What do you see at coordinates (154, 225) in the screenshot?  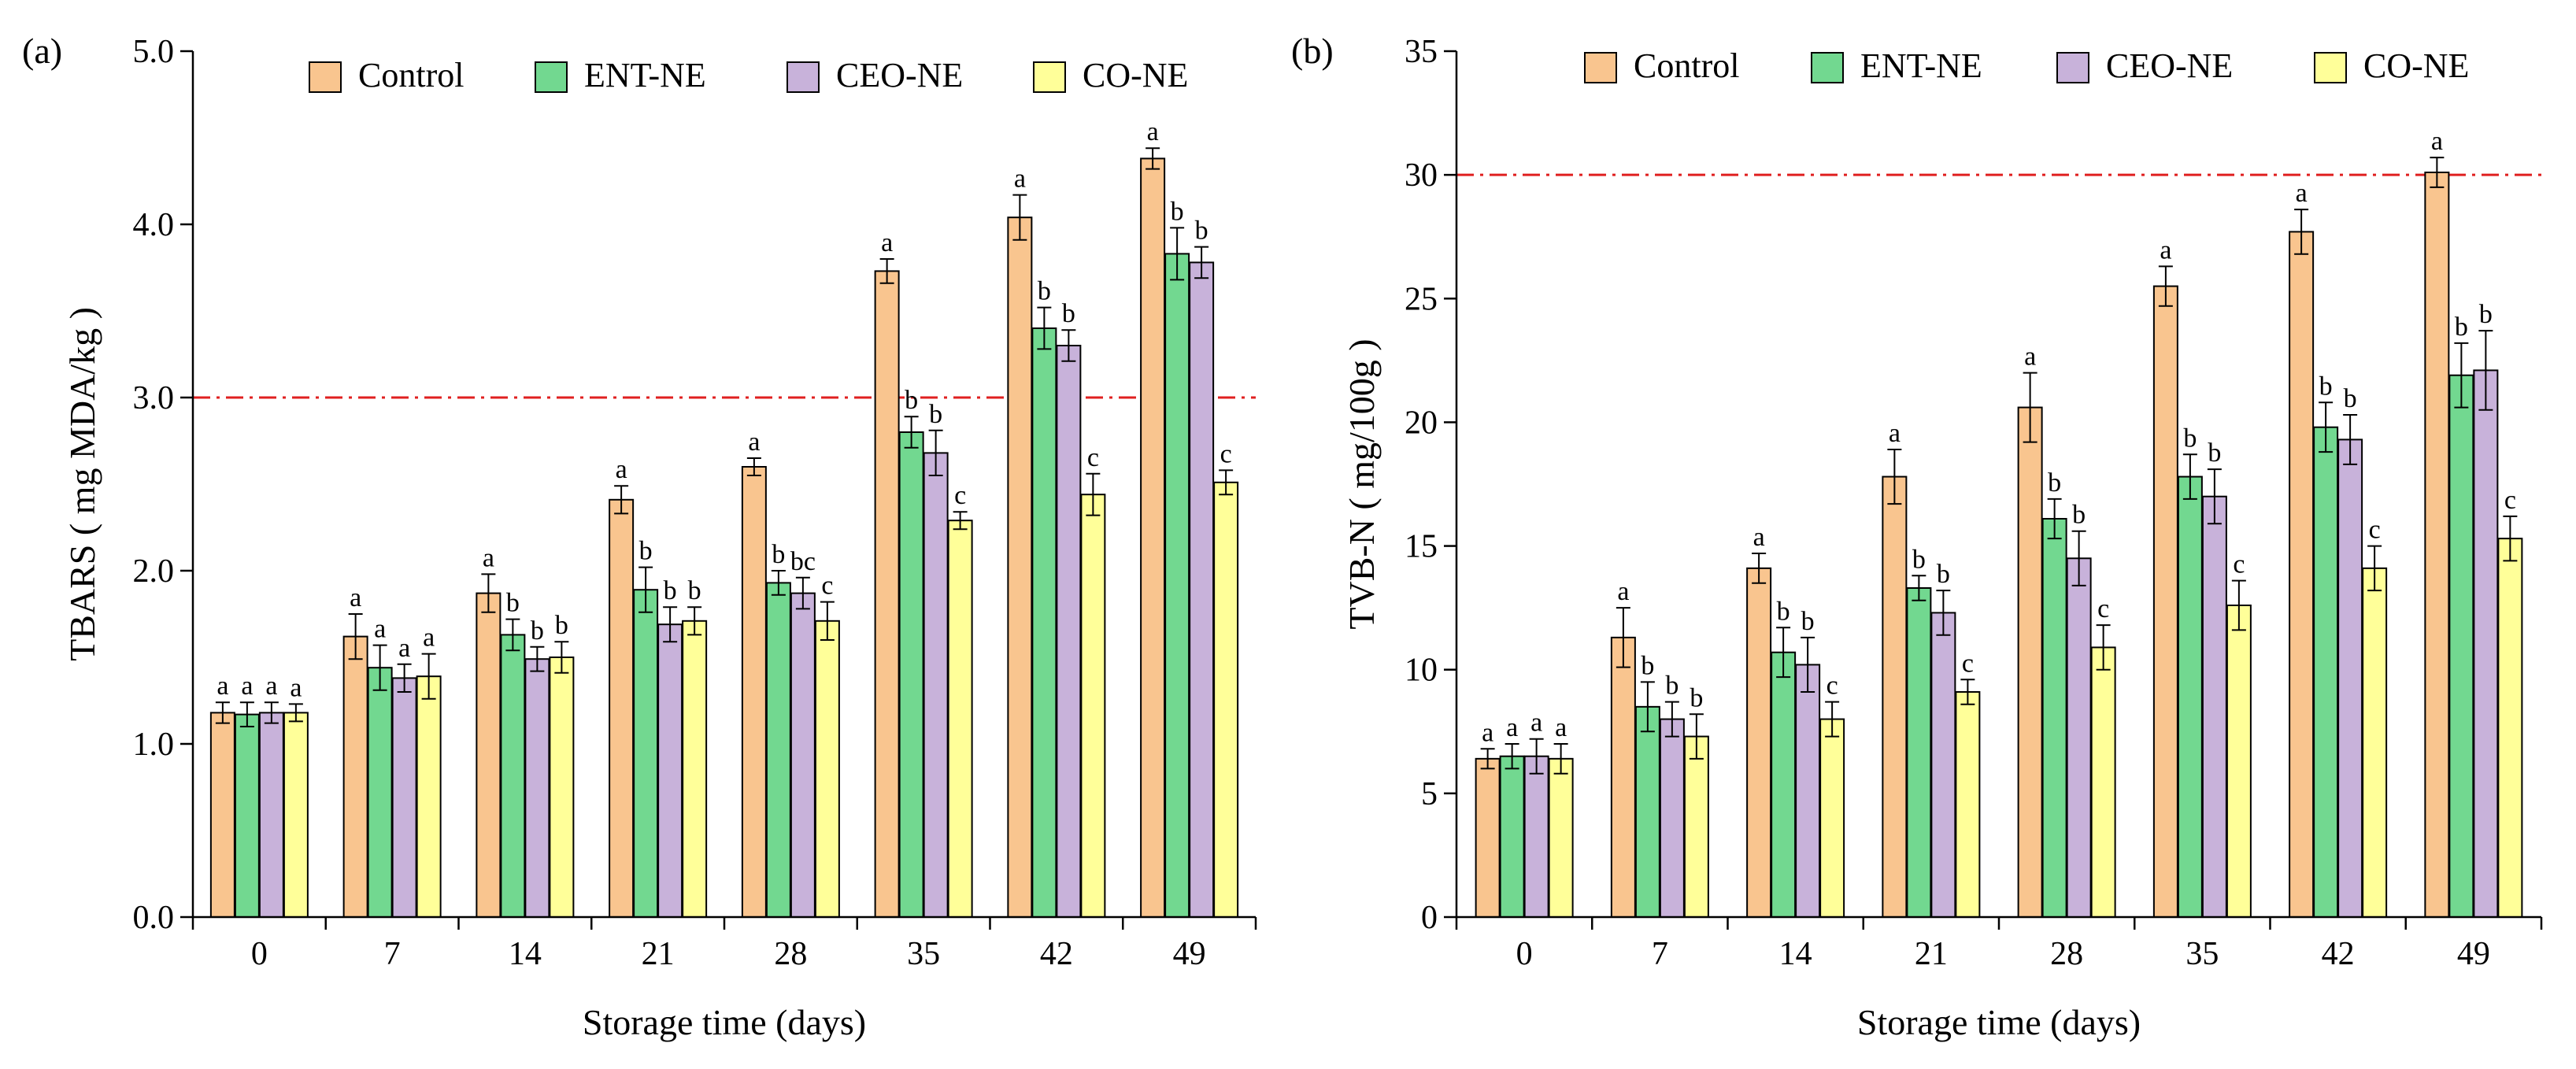 I see `y-tick-label: 4.0` at bounding box center [154, 225].